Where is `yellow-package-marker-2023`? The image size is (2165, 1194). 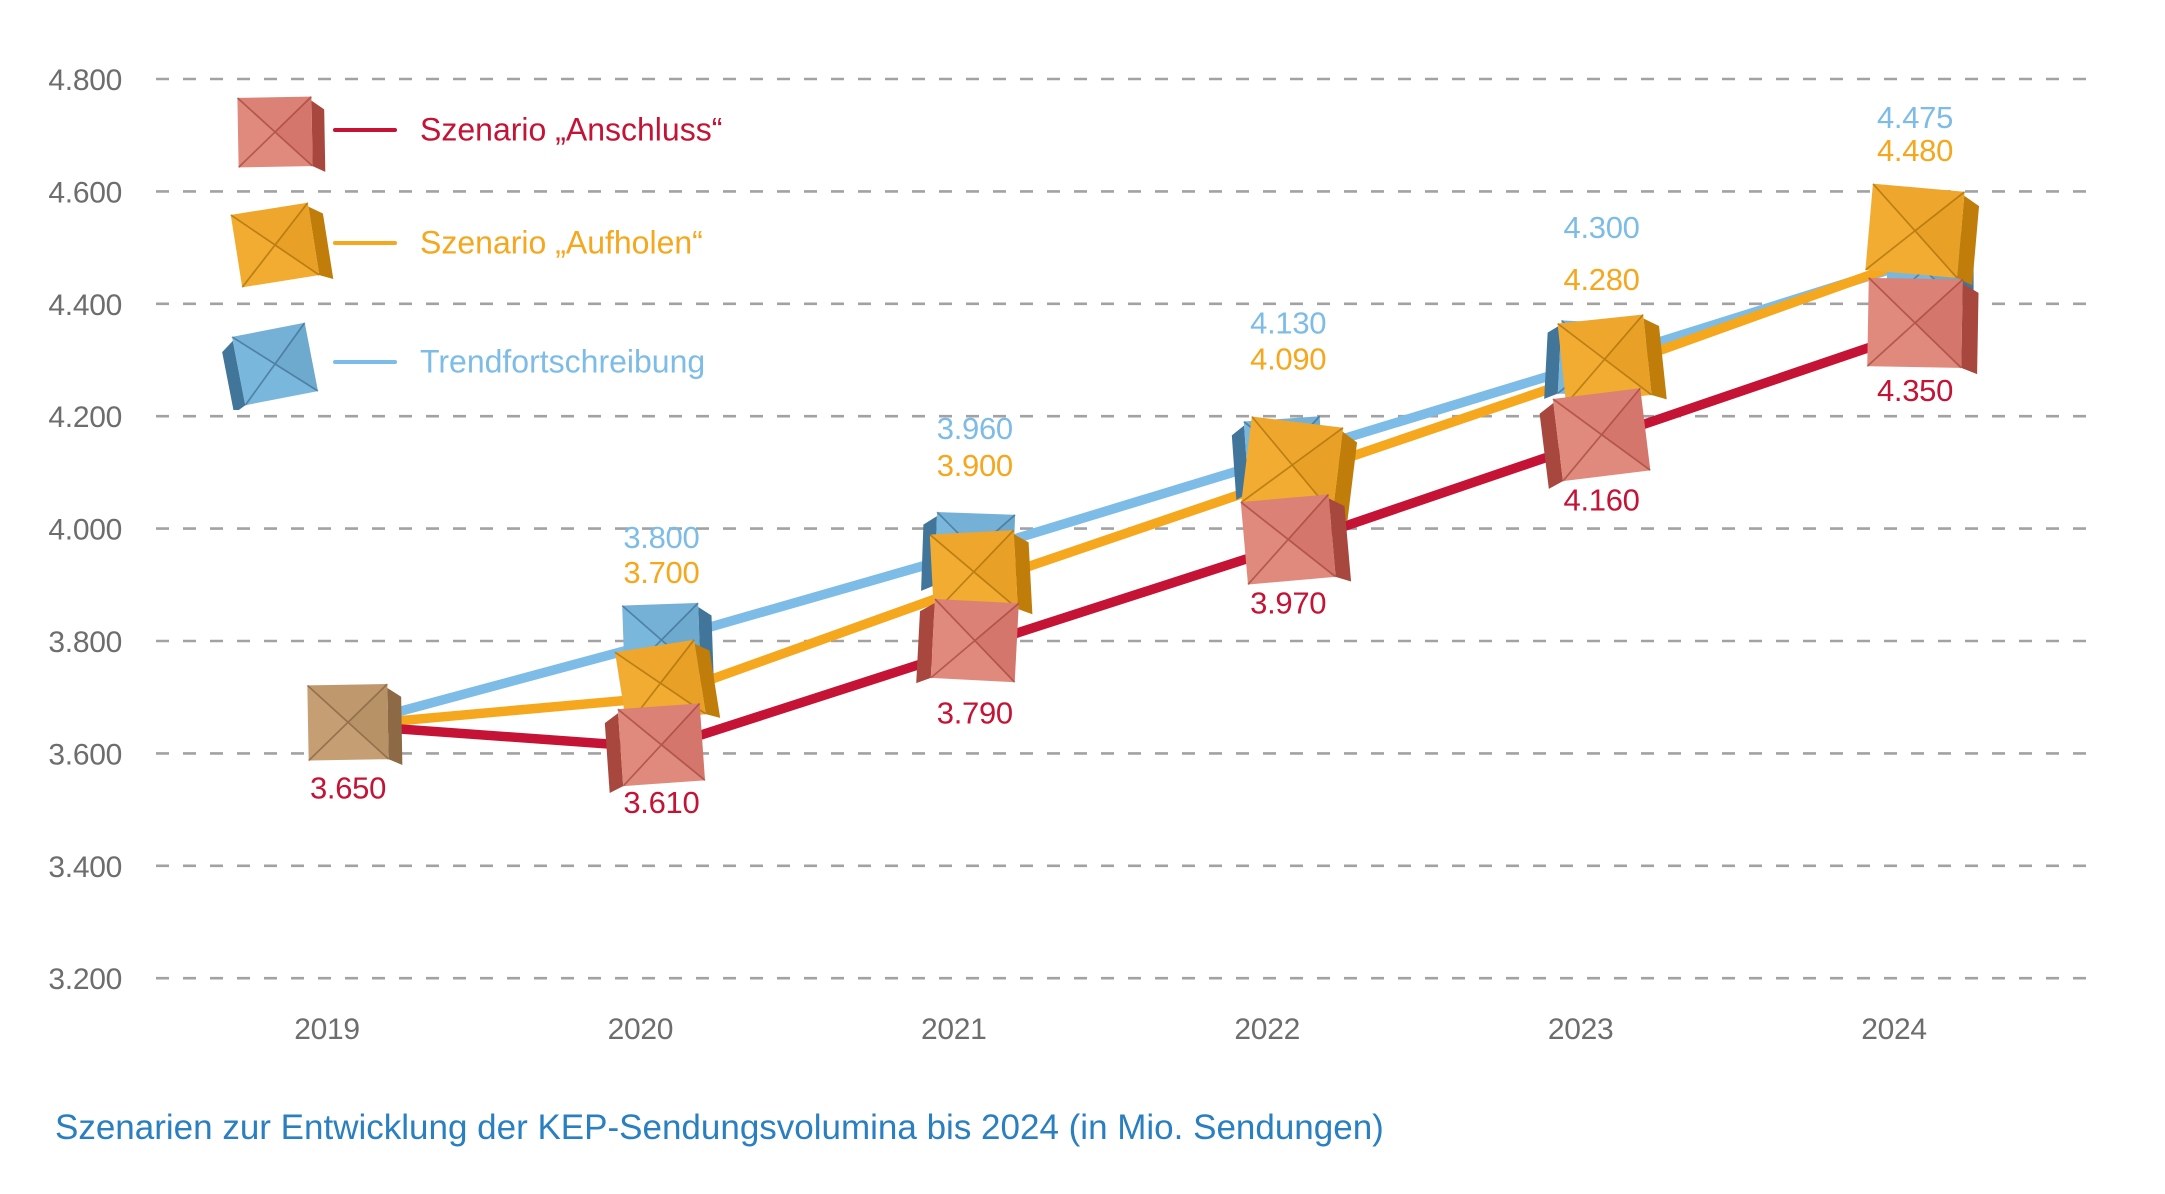
yellow-package-marker-2023 is located at coordinates (1612, 359).